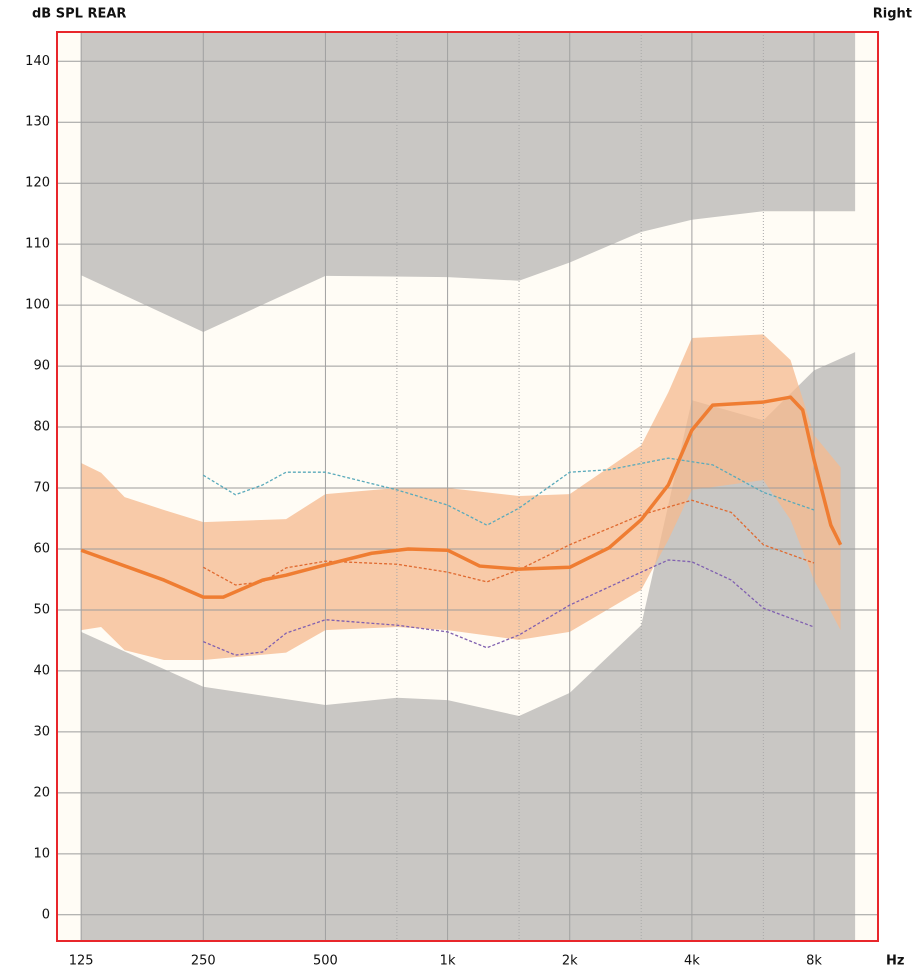 Image resolution: width=916 pixels, height=974 pixels. Describe the element at coordinates (41, 792) in the screenshot. I see `y-tick-label: 20` at that location.